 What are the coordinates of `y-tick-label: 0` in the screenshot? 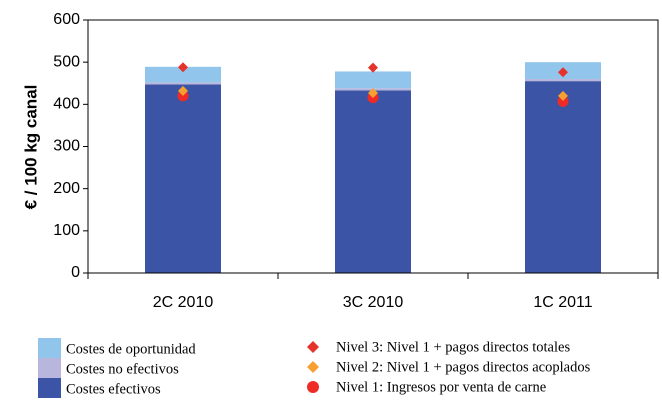 It's located at (75, 272).